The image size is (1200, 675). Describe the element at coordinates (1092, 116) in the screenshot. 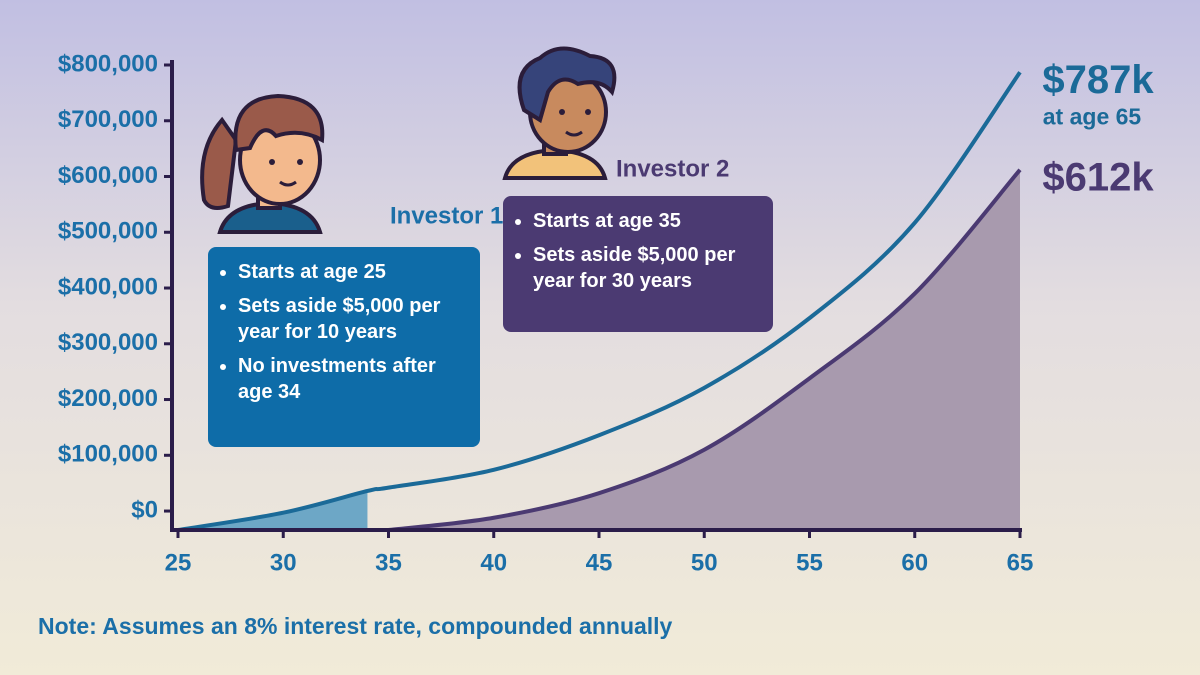

I see `end-note: at age 65` at that location.